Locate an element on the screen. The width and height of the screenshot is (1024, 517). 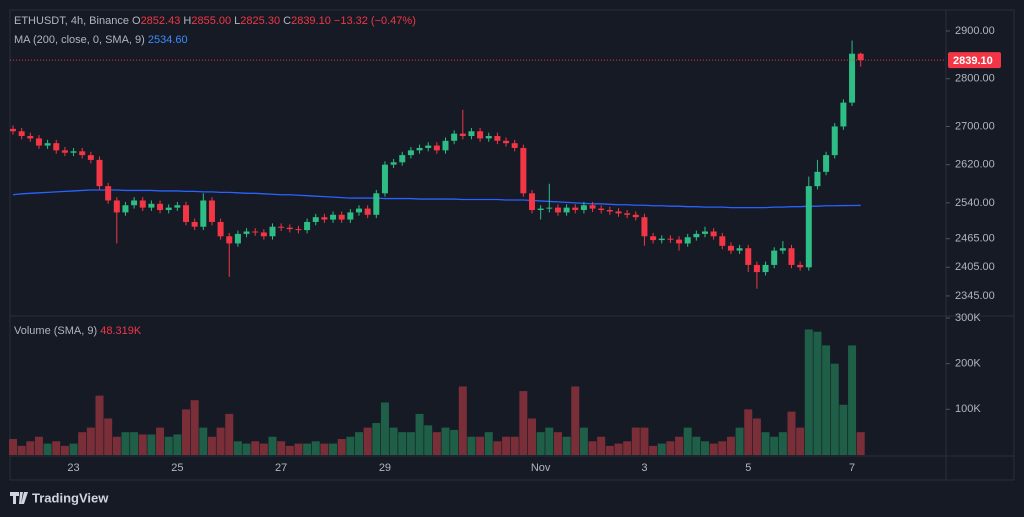
ma-line is located at coordinates (436, 199).